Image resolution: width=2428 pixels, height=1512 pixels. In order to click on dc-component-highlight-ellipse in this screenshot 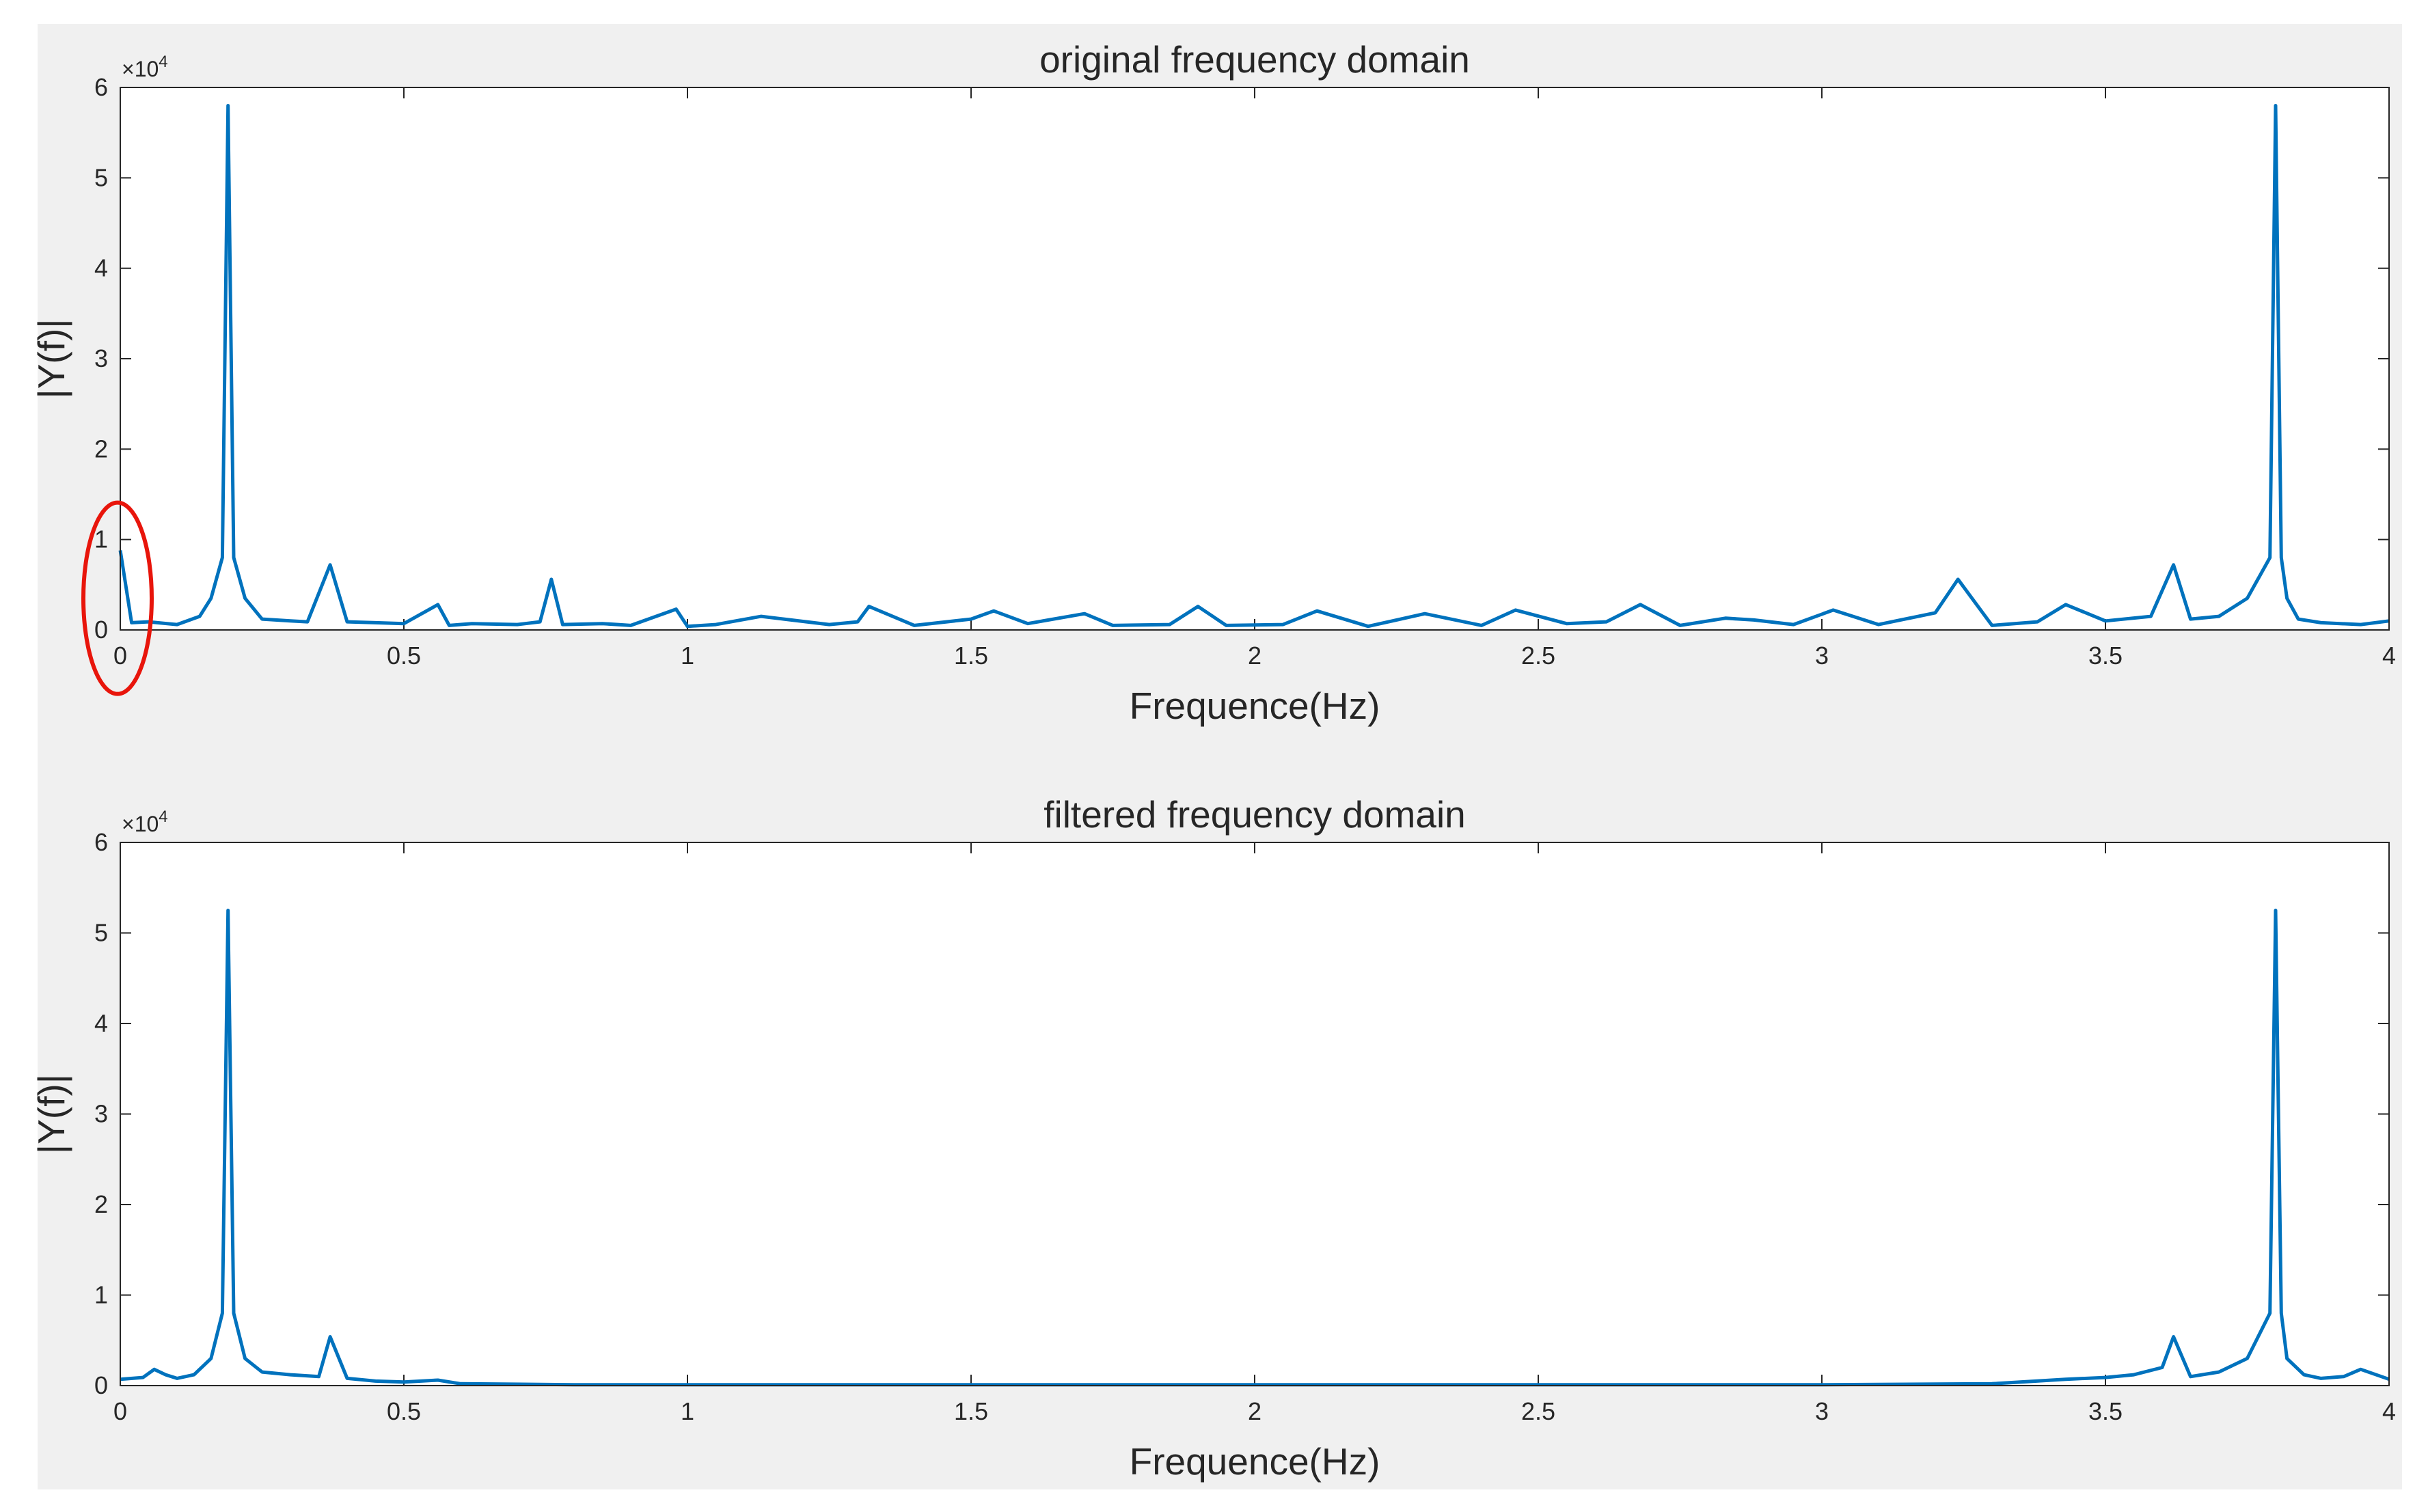, I will do `click(117, 598)`.